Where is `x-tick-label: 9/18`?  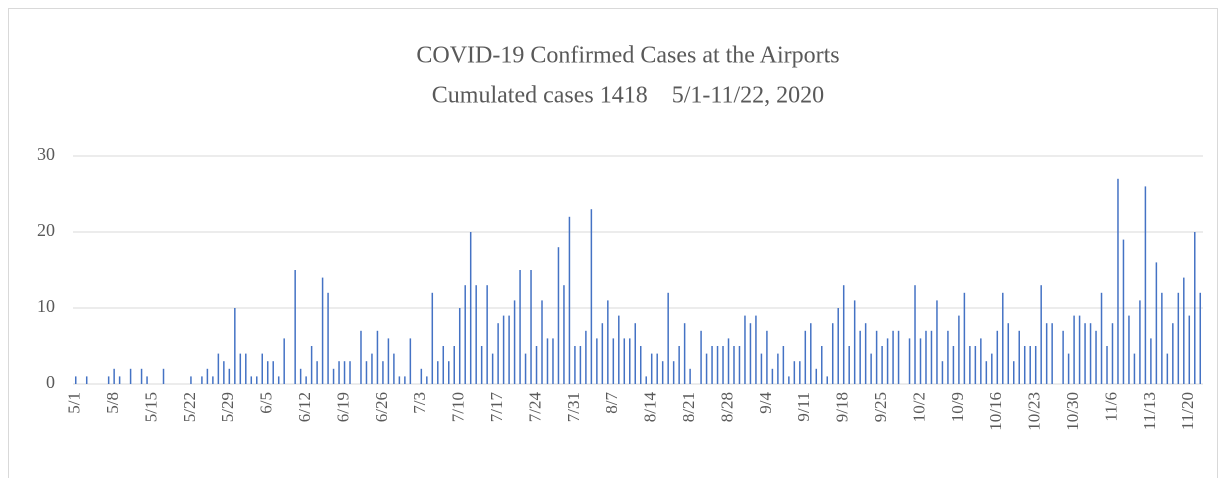 x-tick-label: 9/18 is located at coordinates (842, 407).